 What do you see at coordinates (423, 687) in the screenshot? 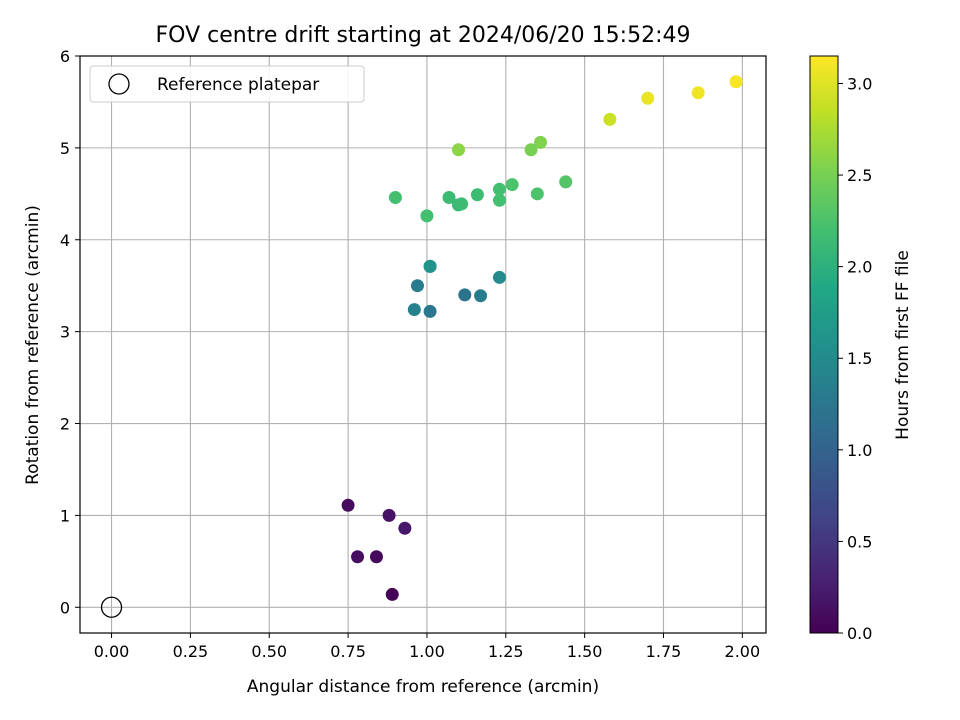
I see `x-axis-label: Angular distance from reference (arcmin)` at bounding box center [423, 687].